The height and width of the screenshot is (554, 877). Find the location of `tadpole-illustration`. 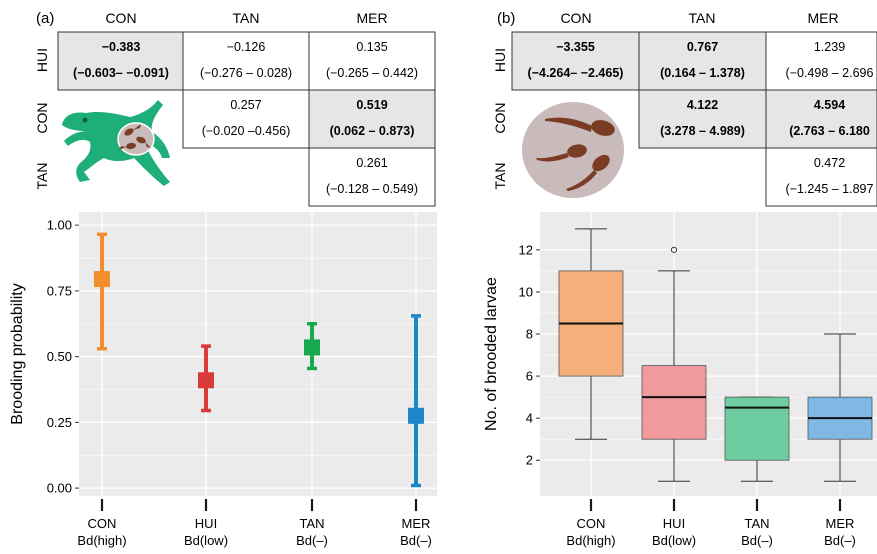

tadpole-illustration is located at coordinates (573, 150).